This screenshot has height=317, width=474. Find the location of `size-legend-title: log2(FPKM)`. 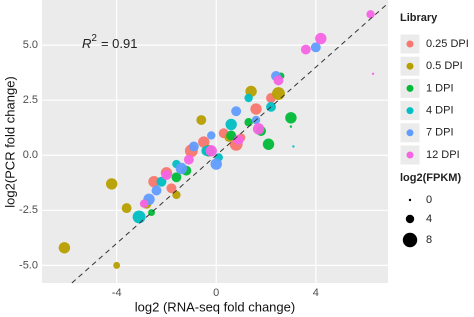

size-legend-title: log2(FPKM) is located at coordinates (430, 178).